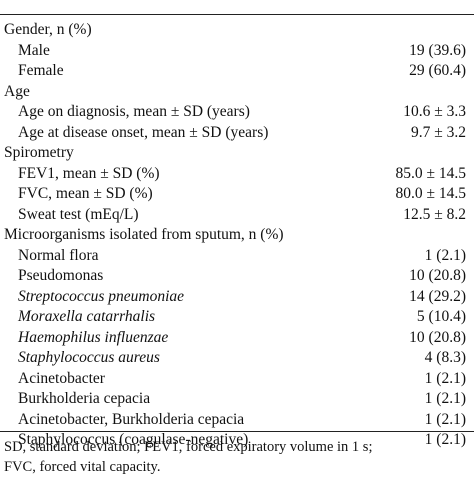 This screenshot has height=480, width=474. I want to click on row-value: 14 (29.2), so click(437, 296).